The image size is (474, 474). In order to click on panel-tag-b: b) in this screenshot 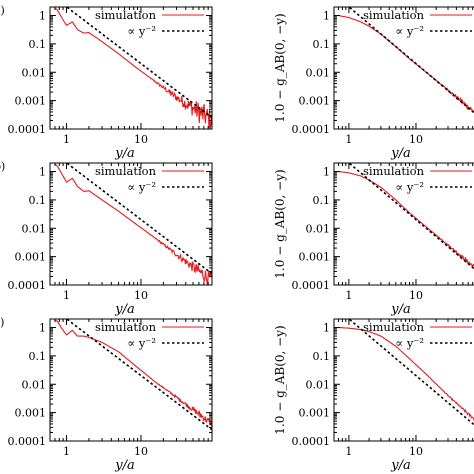, I will do `click(2, 166)`.